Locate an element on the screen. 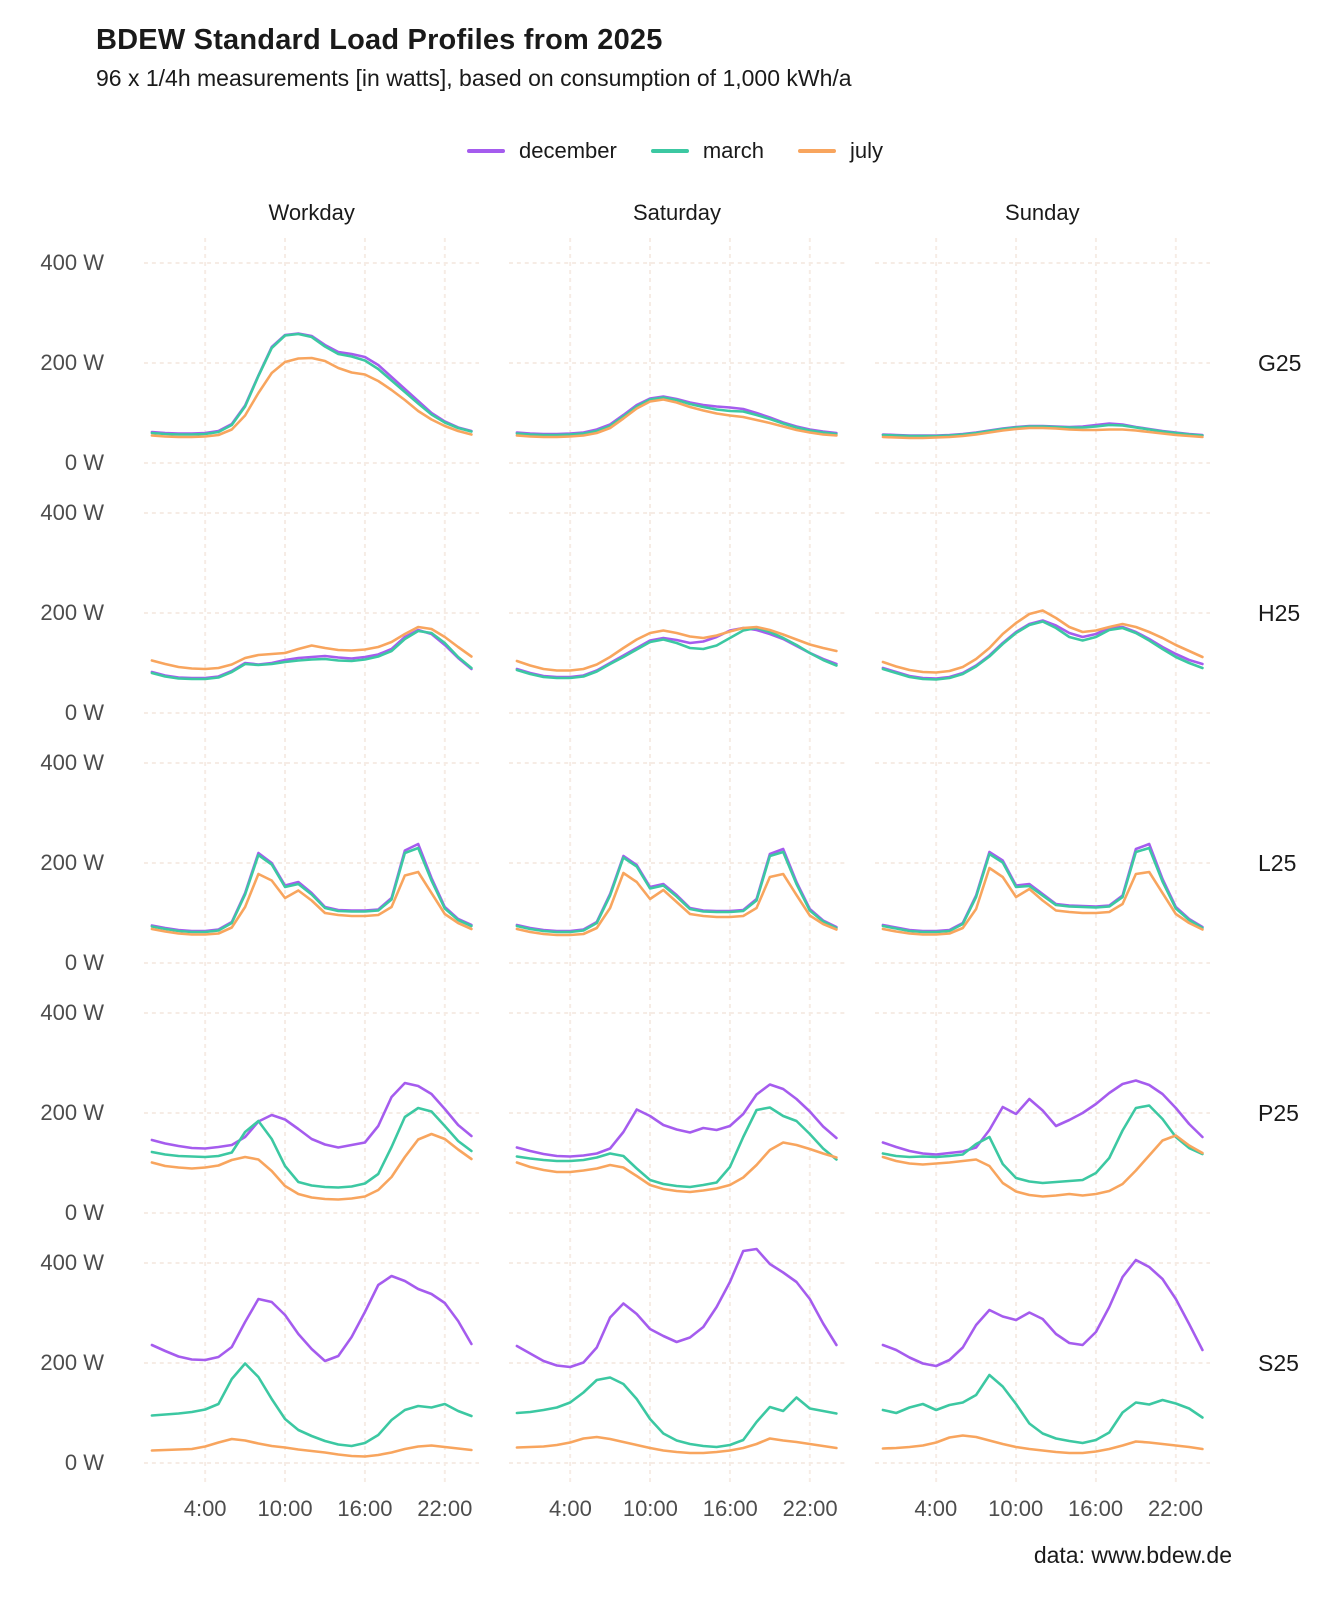 The width and height of the screenshot is (1344, 1612). x-axis-saturday: 4:00 10:00 16:00 22:00 is located at coordinates (676, 1510).